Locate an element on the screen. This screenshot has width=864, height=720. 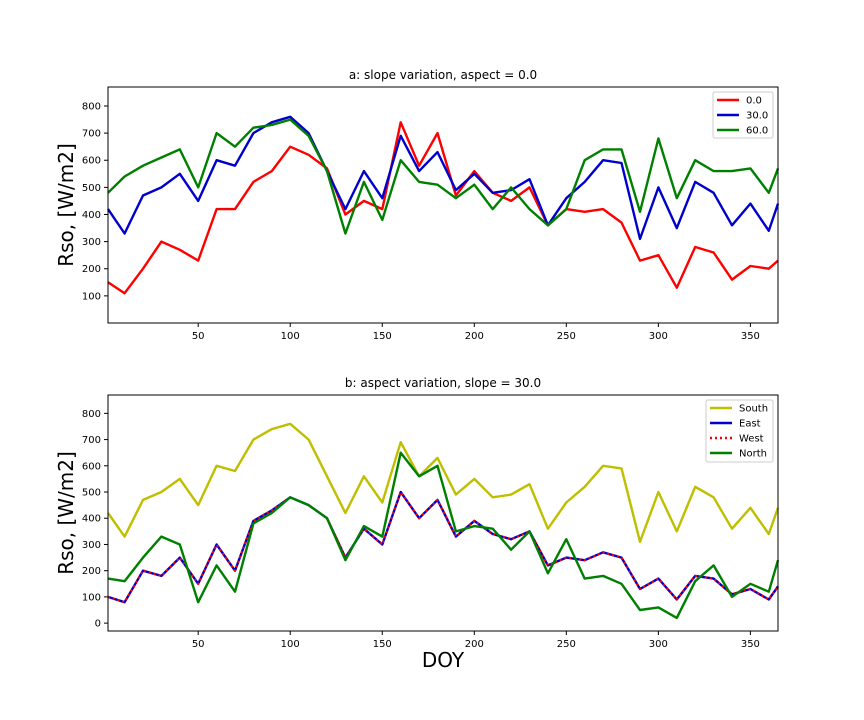
panel-a-ytick-label: 100 is located at coordinates (91, 296).